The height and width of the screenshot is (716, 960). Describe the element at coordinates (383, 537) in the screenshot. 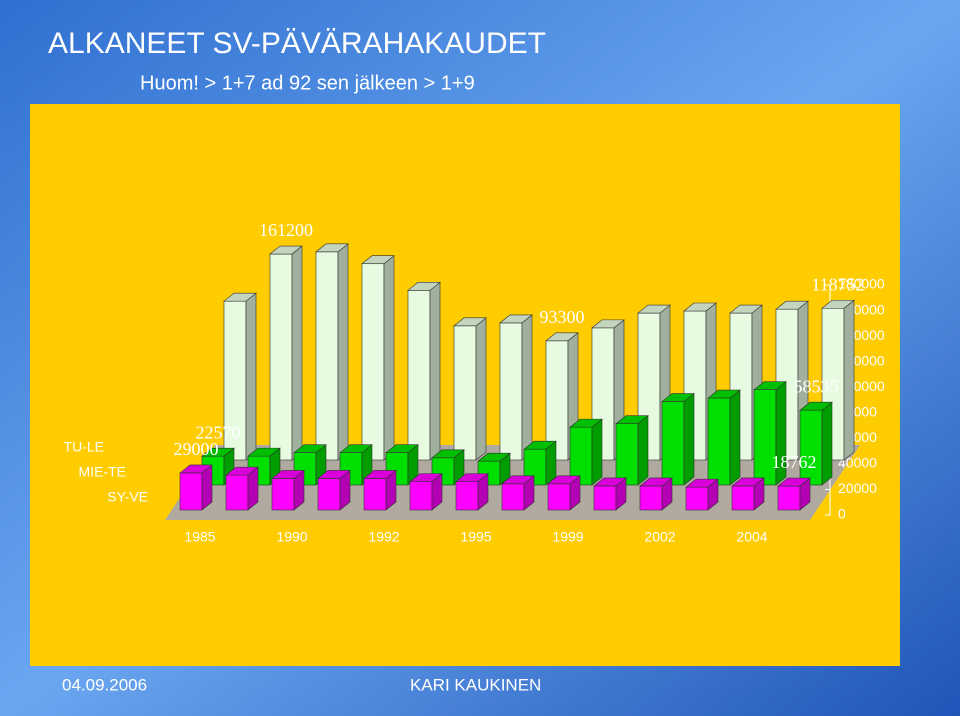

I see `x-tick-label: 1992` at that location.